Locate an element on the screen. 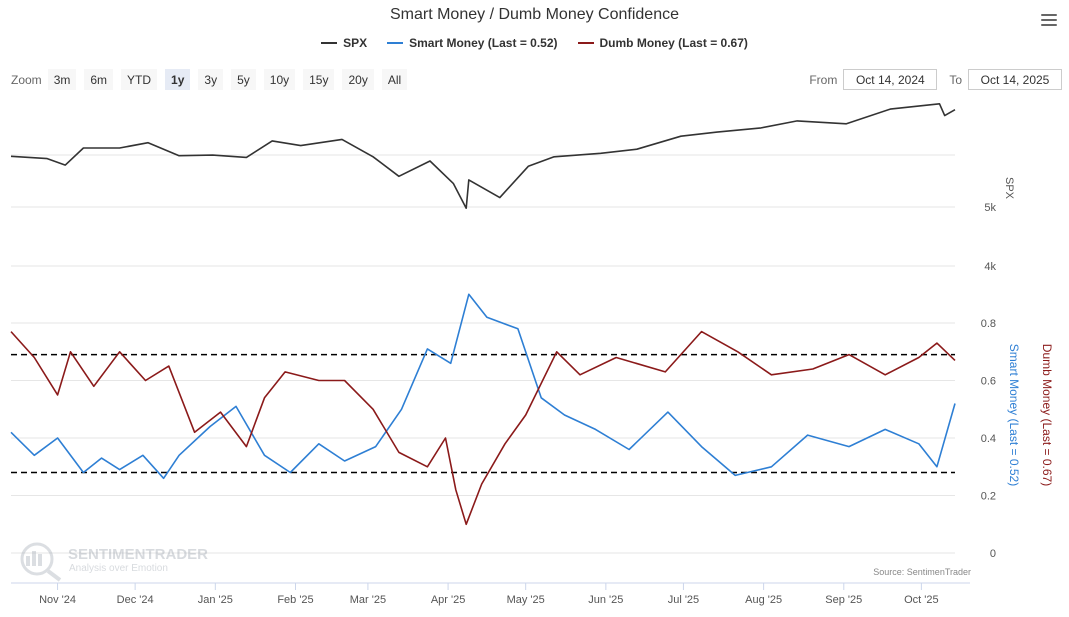  hamburger-menu-icon is located at coordinates (1049, 21).